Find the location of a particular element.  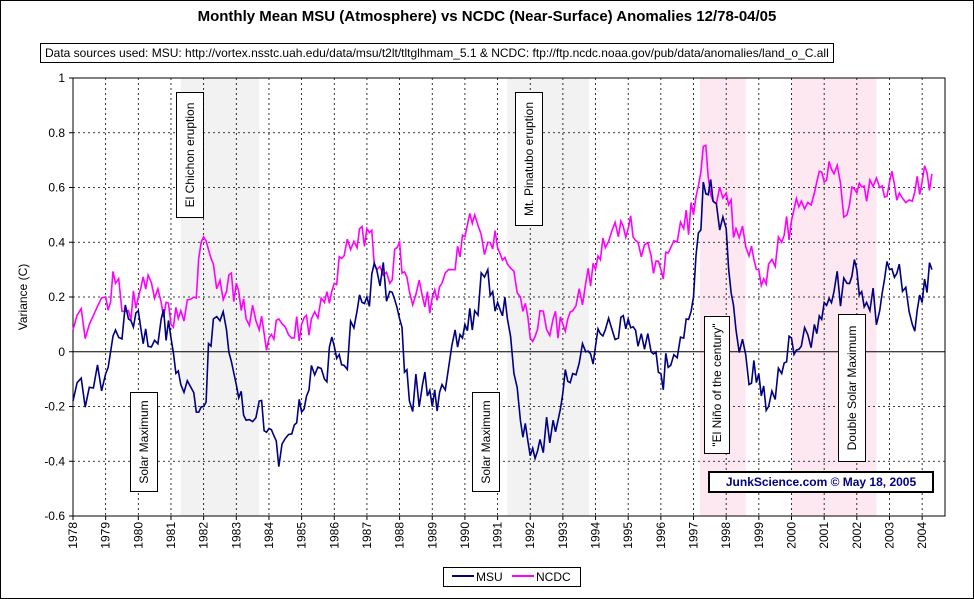

x-tick-label-18: 1996 is located at coordinates (661, 535).